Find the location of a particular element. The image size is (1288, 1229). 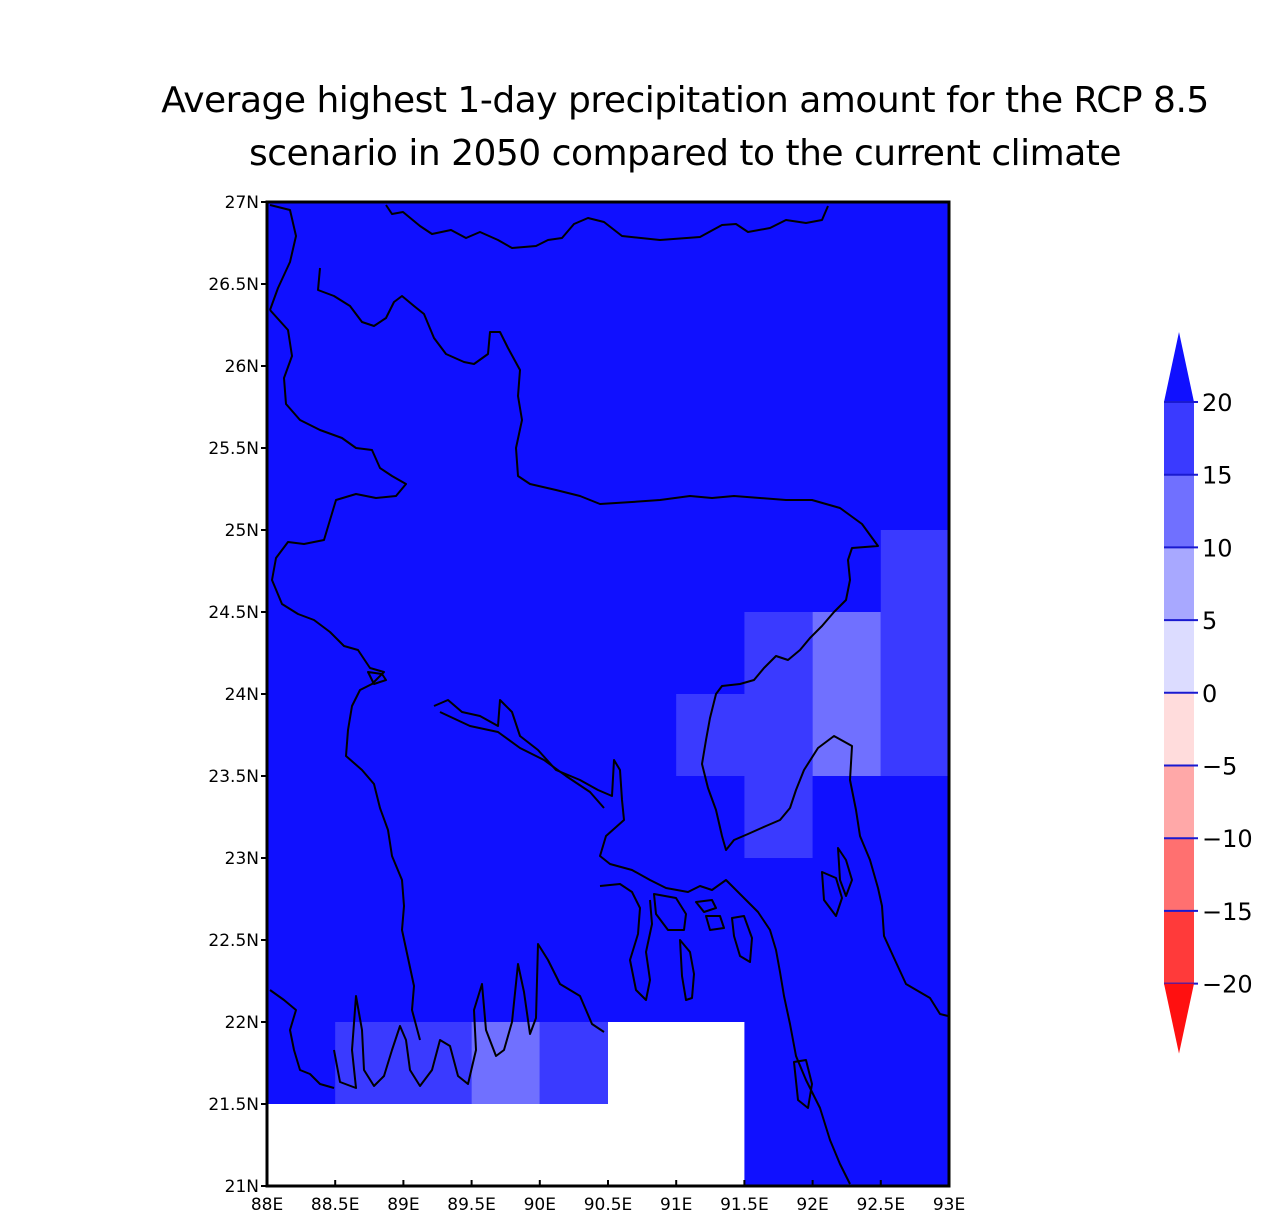

legend-label: −20 is located at coordinates (1227, 985).